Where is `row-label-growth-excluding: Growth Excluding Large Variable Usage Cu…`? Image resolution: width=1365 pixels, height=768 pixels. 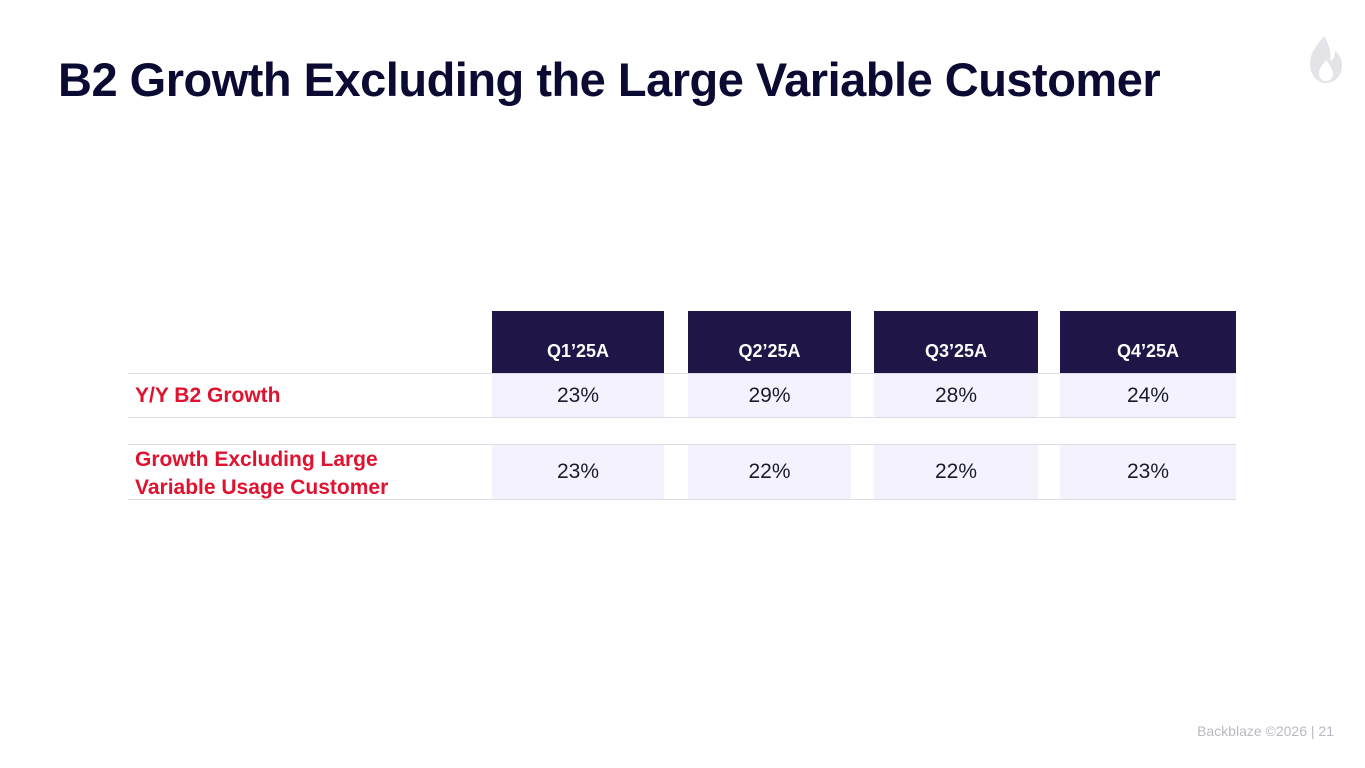
row-label-growth-excluding: Growth Excluding Large Variable Usage Cu… is located at coordinates (261, 474).